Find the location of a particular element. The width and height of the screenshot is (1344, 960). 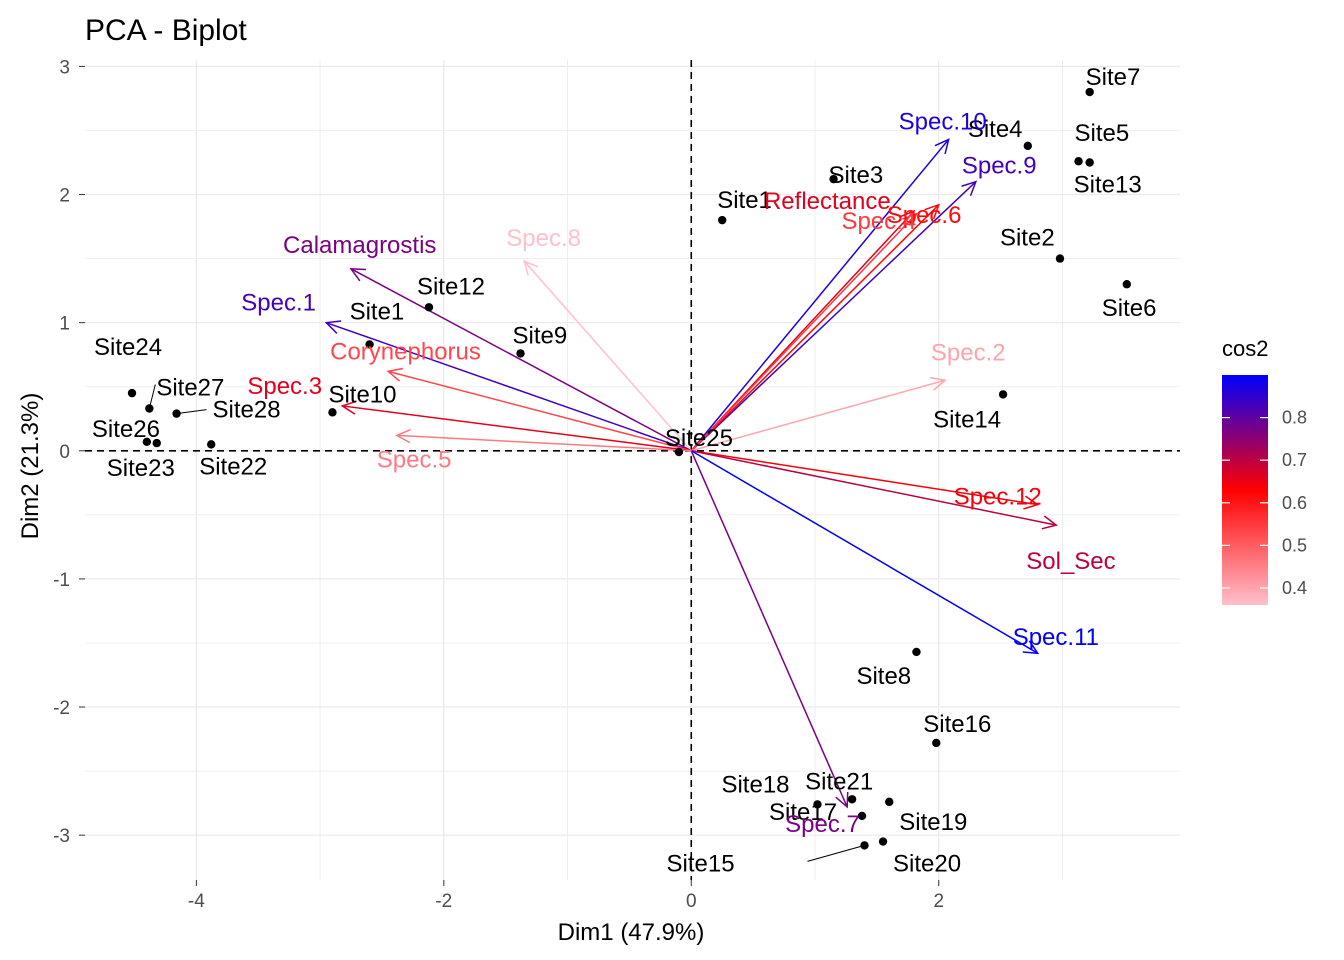

site-label: Site23 is located at coordinates (141, 468).